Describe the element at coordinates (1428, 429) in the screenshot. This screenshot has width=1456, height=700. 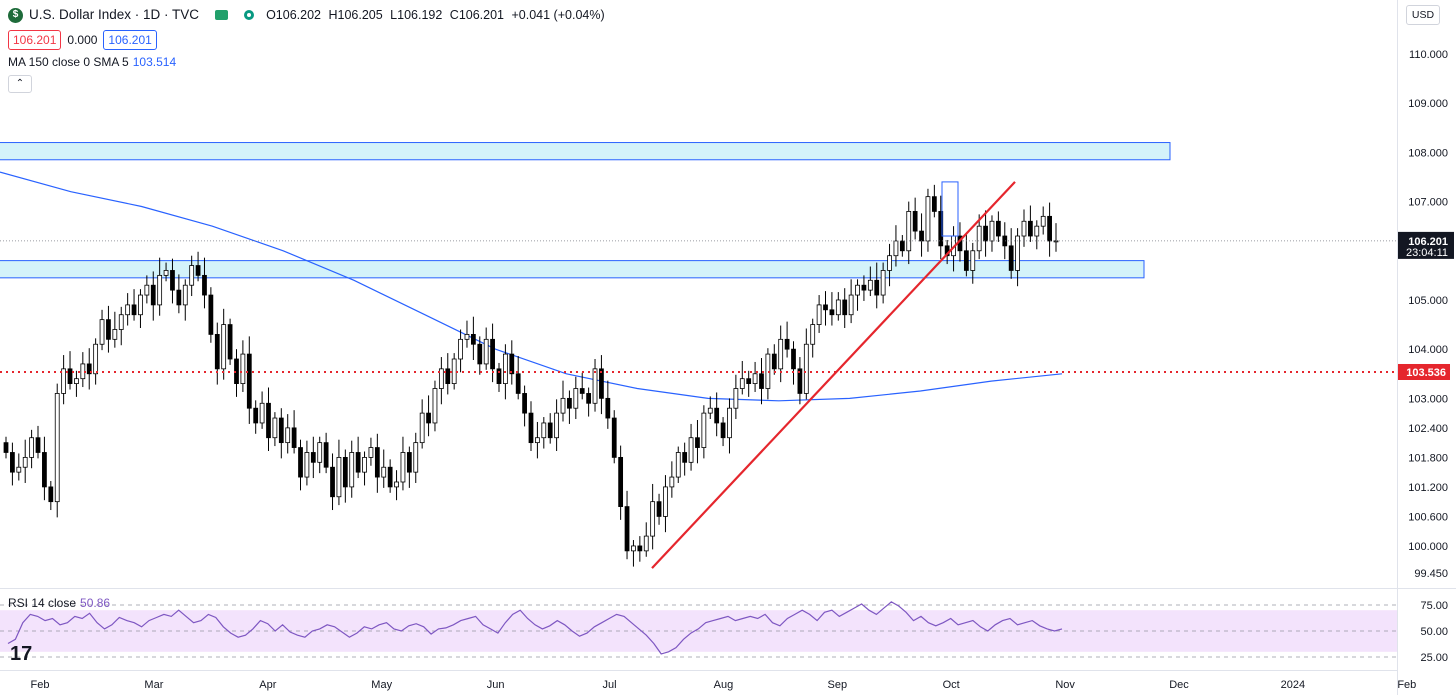
I see `price-tick-label: 102.400` at that location.